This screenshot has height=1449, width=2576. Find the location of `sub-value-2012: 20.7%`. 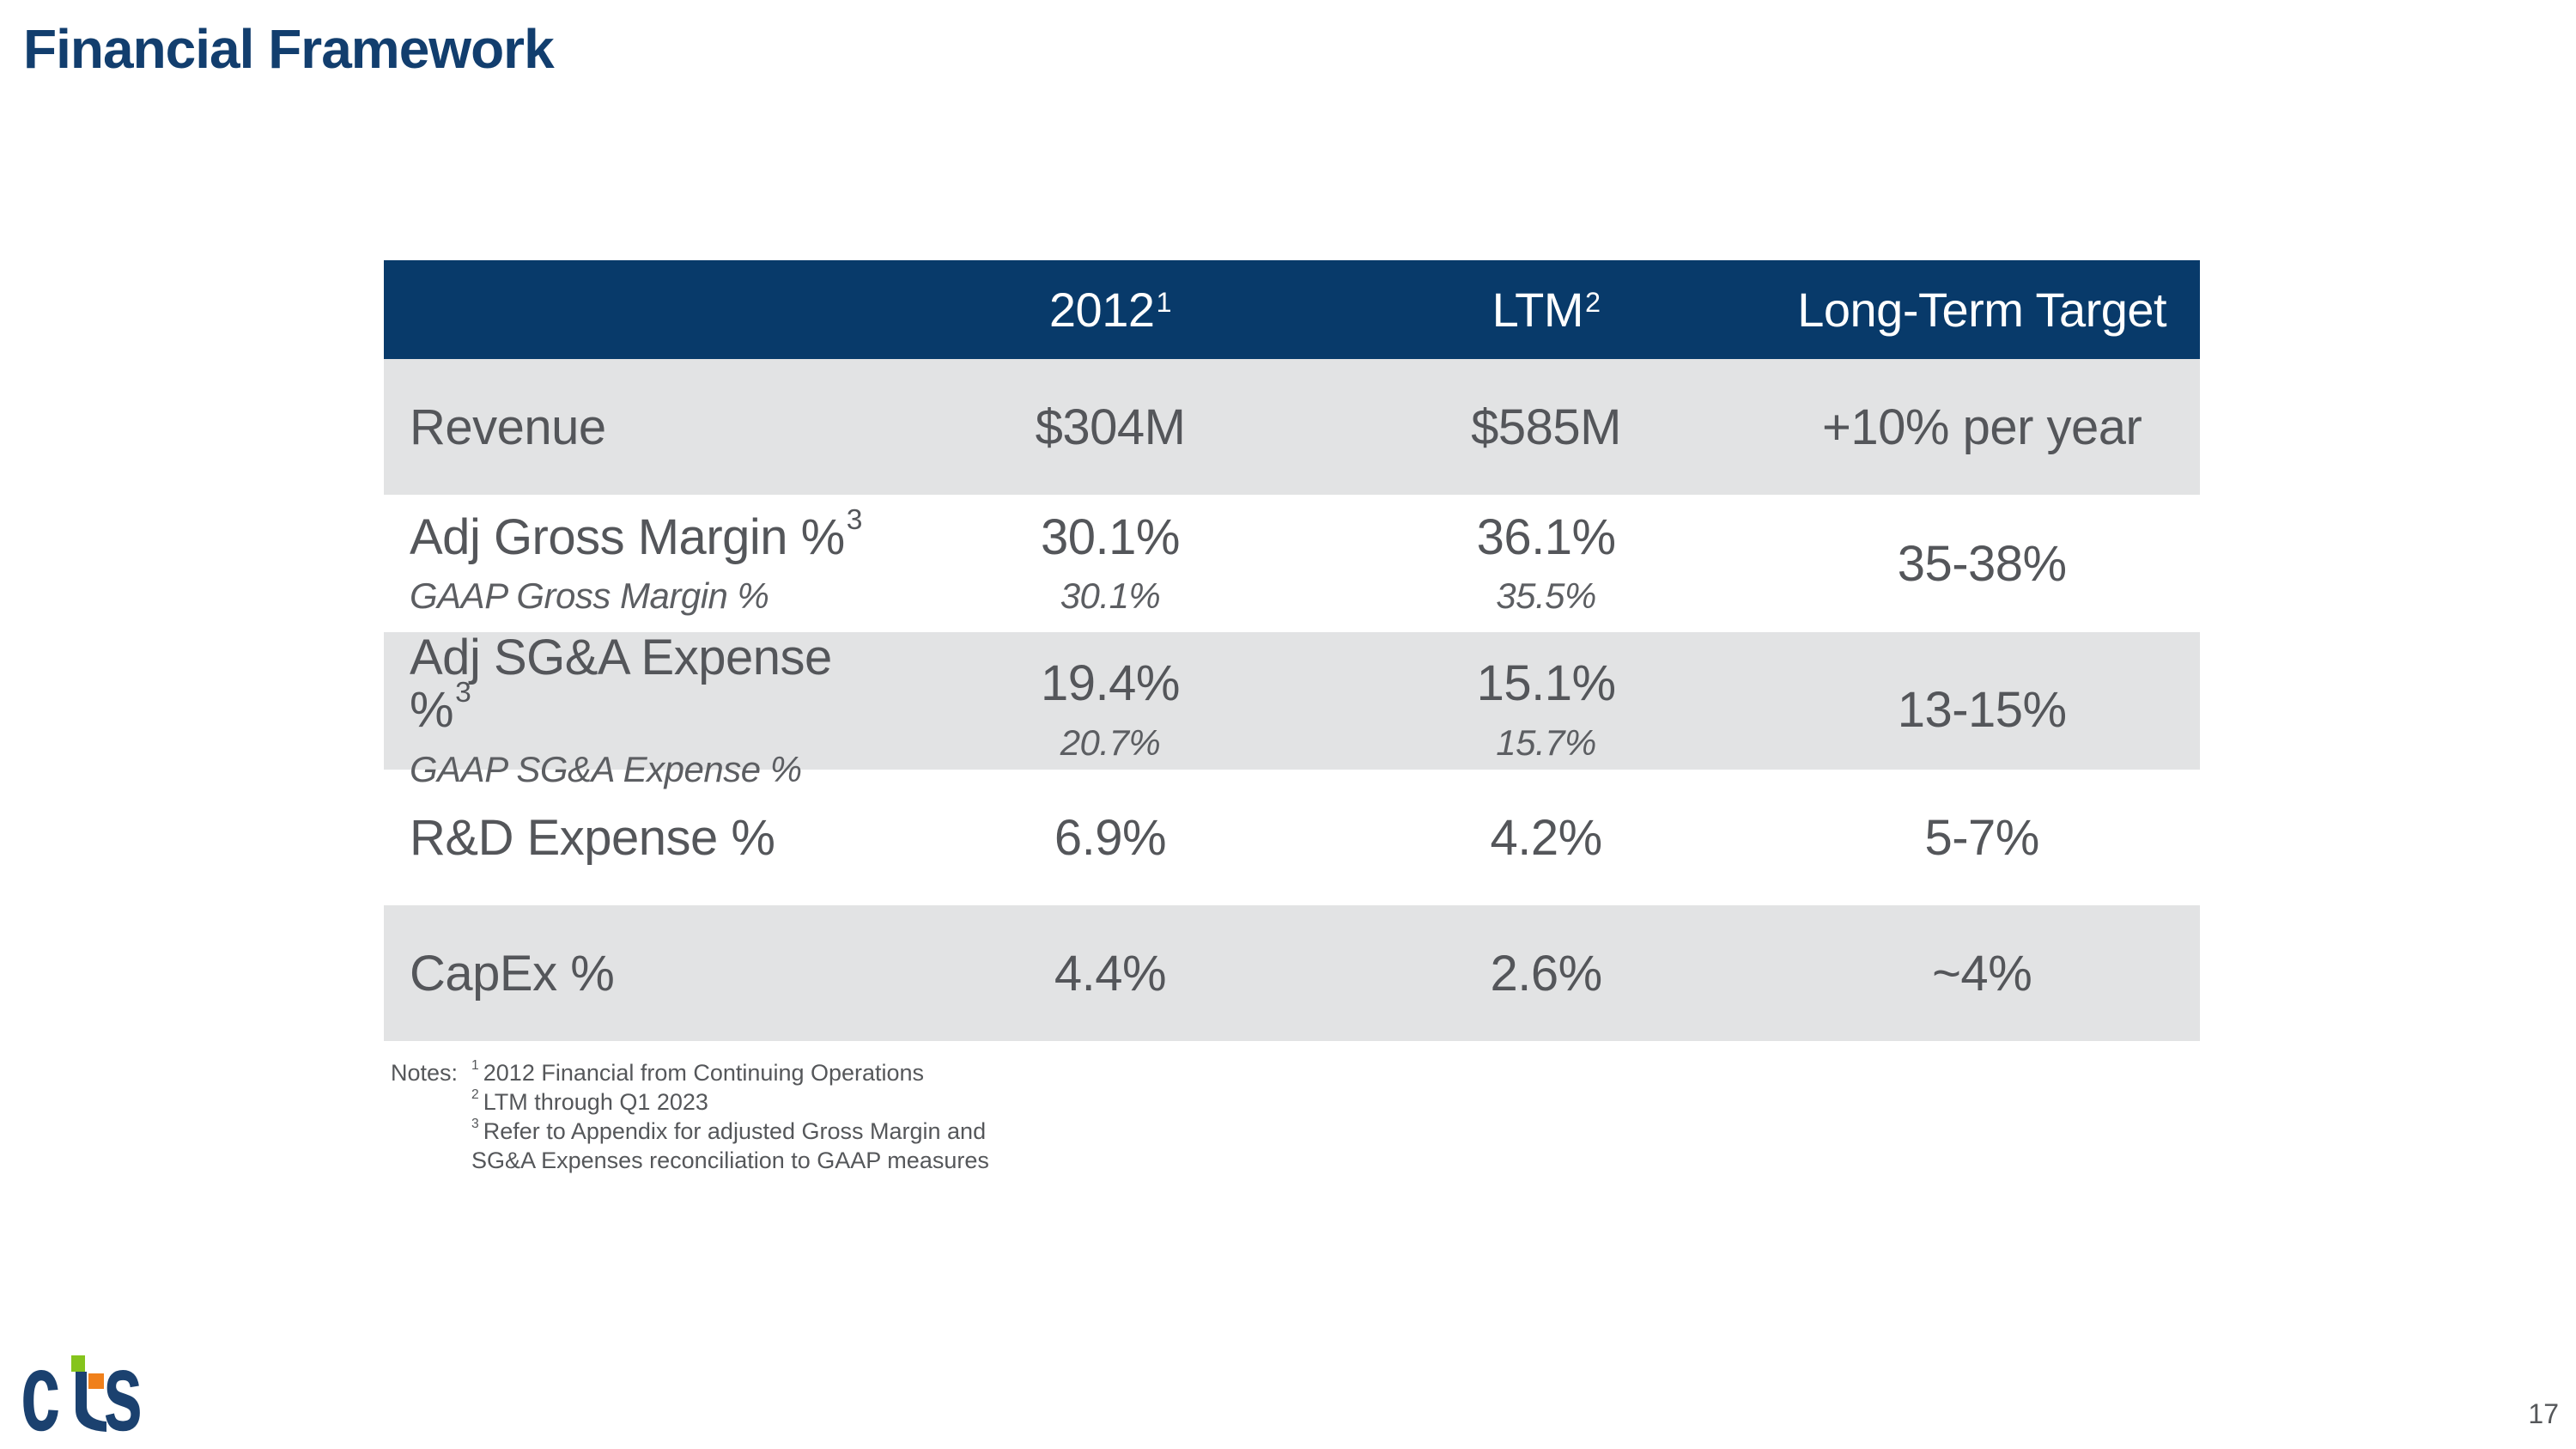

sub-value-2012: 20.7% is located at coordinates (1111, 743).